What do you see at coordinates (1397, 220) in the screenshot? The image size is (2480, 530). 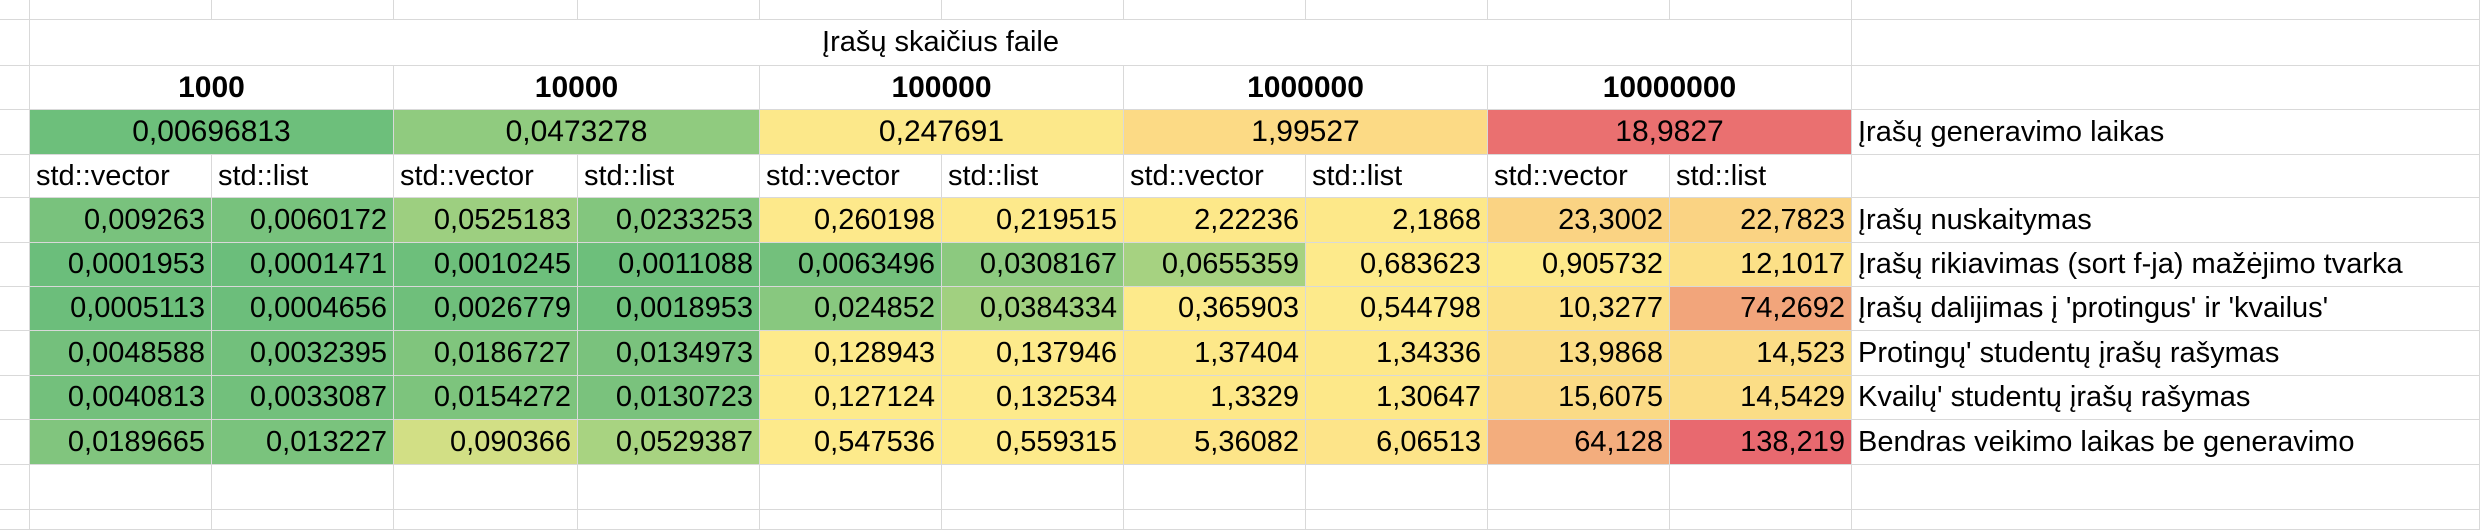 I see `data-cell: 2,1868` at bounding box center [1397, 220].